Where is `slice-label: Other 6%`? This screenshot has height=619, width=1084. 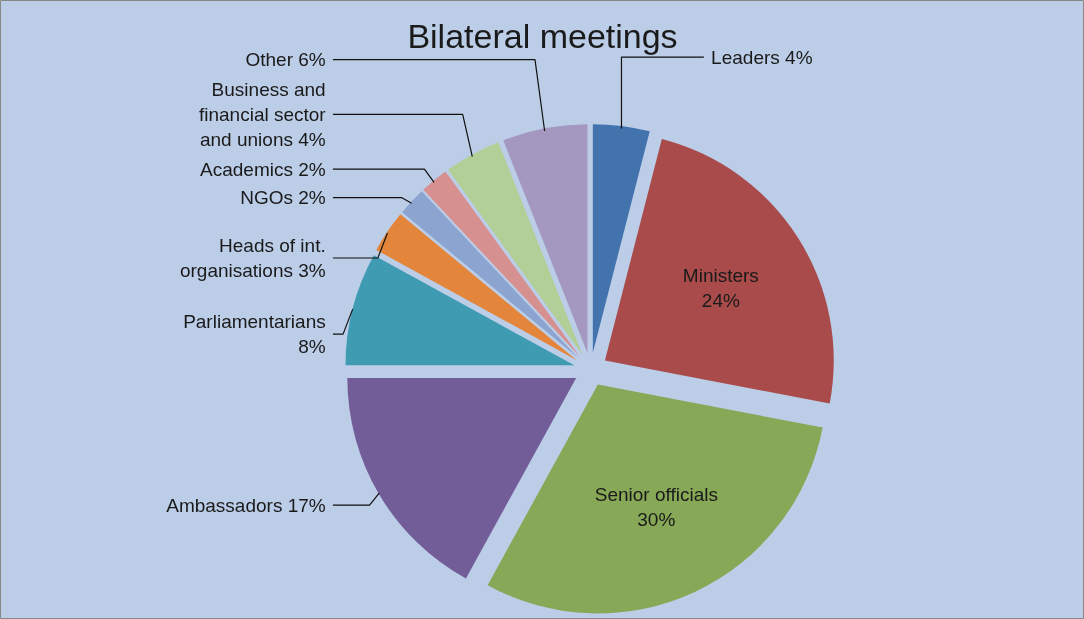 slice-label: Other 6% is located at coordinates (285, 60).